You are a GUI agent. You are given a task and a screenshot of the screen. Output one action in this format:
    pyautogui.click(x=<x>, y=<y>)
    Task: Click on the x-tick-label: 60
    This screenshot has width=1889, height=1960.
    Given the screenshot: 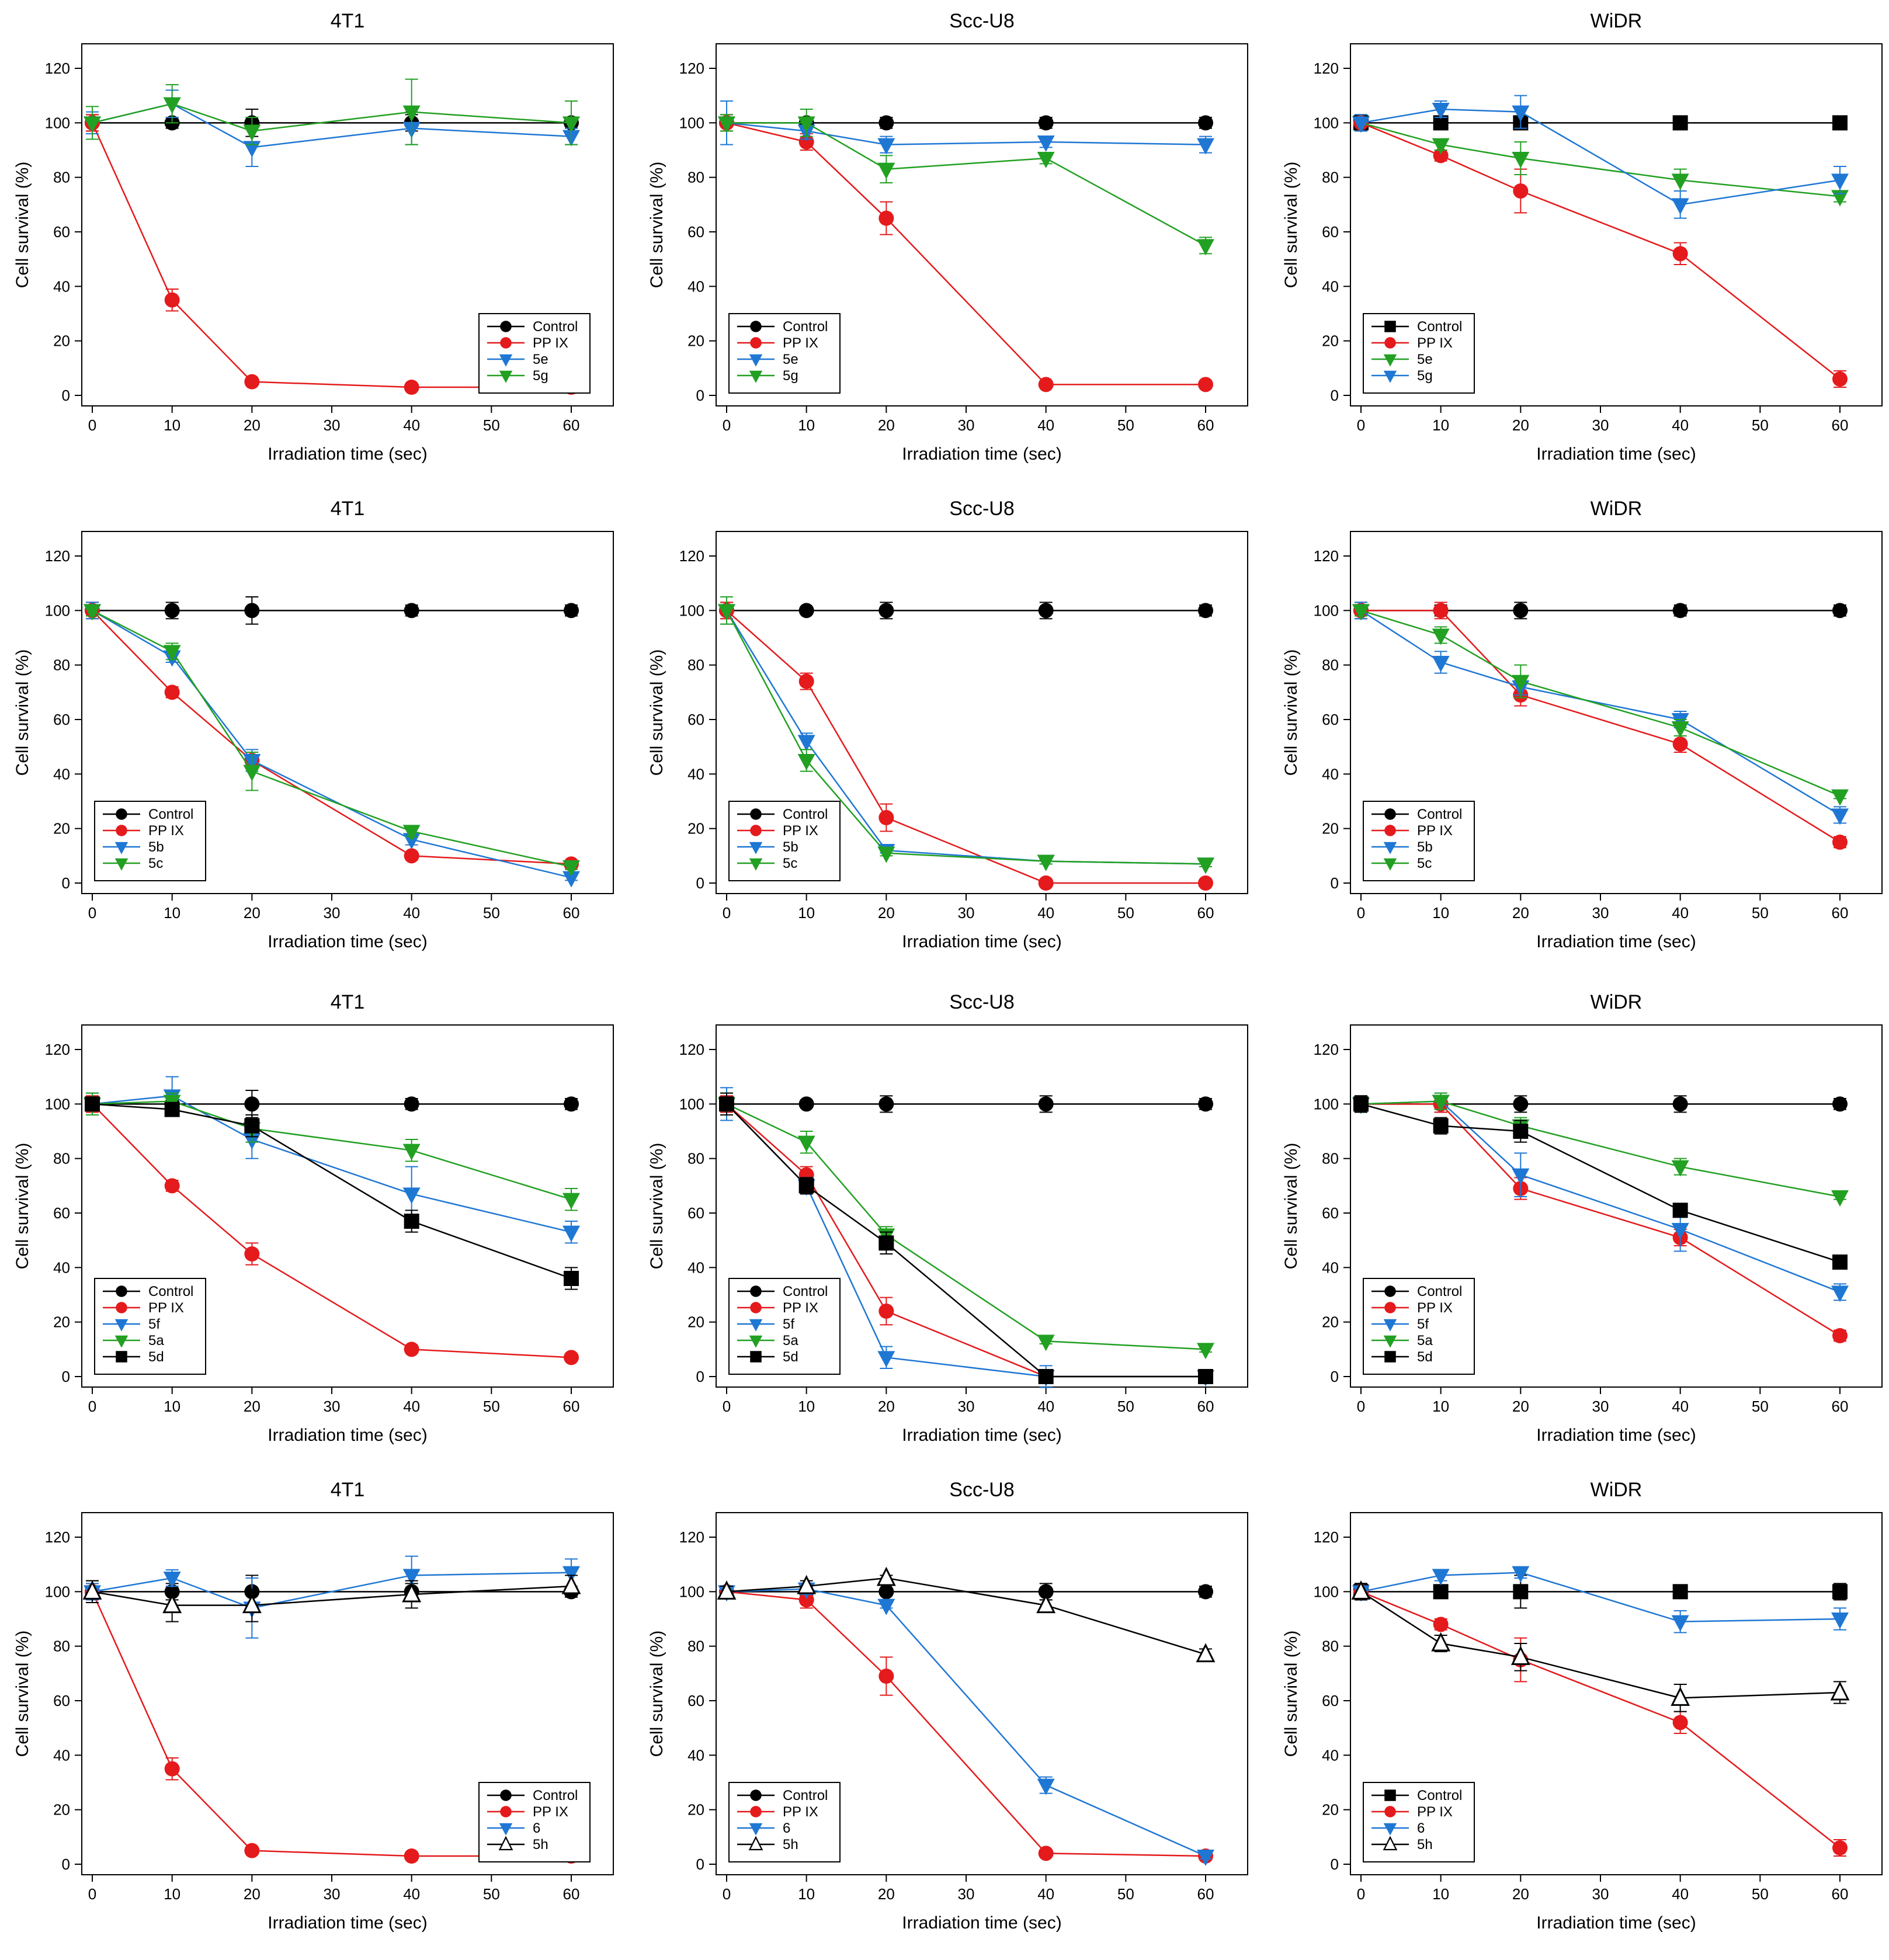 What is the action you would take?
    pyautogui.click(x=1205, y=913)
    